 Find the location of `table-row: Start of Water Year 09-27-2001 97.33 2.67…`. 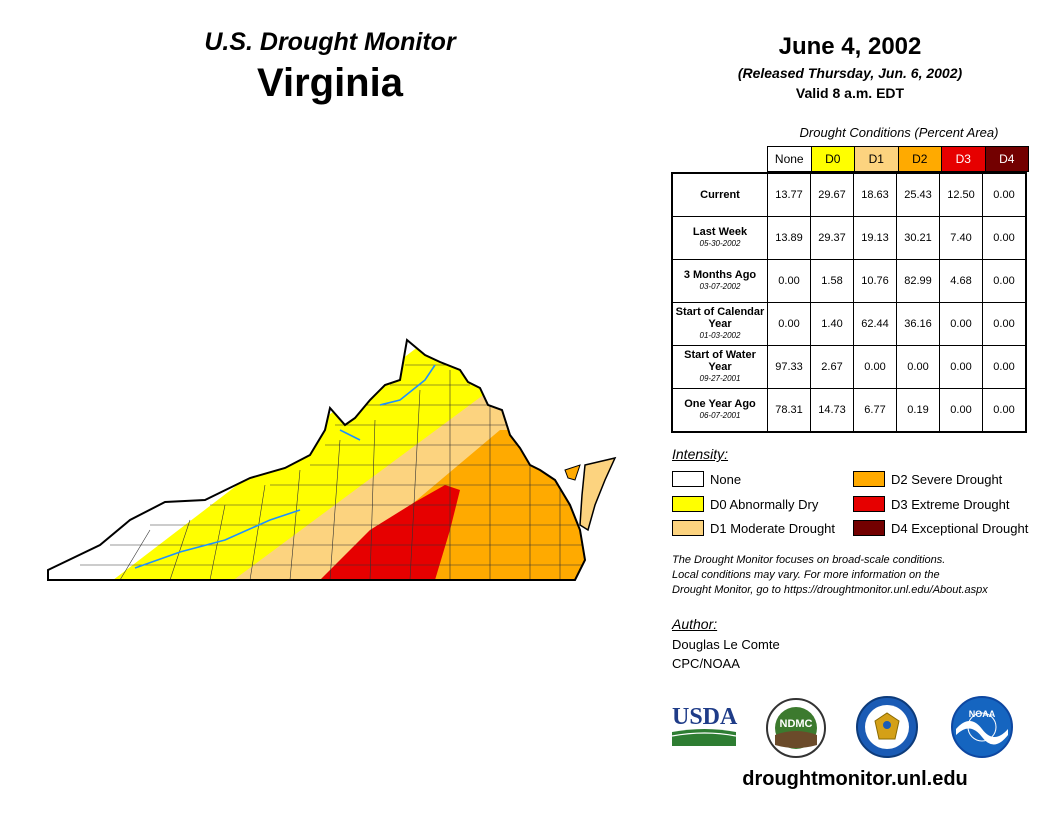

table-row: Start of Water Year 09-27-2001 97.33 2.67… is located at coordinates (849, 367).